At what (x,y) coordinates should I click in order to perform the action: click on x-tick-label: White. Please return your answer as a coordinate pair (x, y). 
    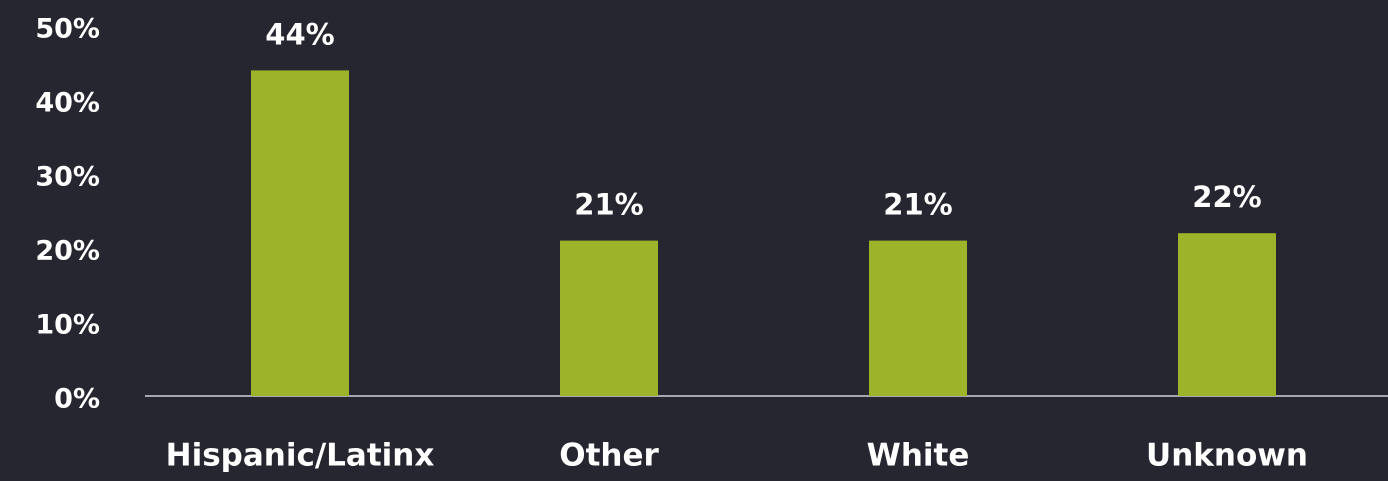
    Looking at the image, I should click on (918, 456).